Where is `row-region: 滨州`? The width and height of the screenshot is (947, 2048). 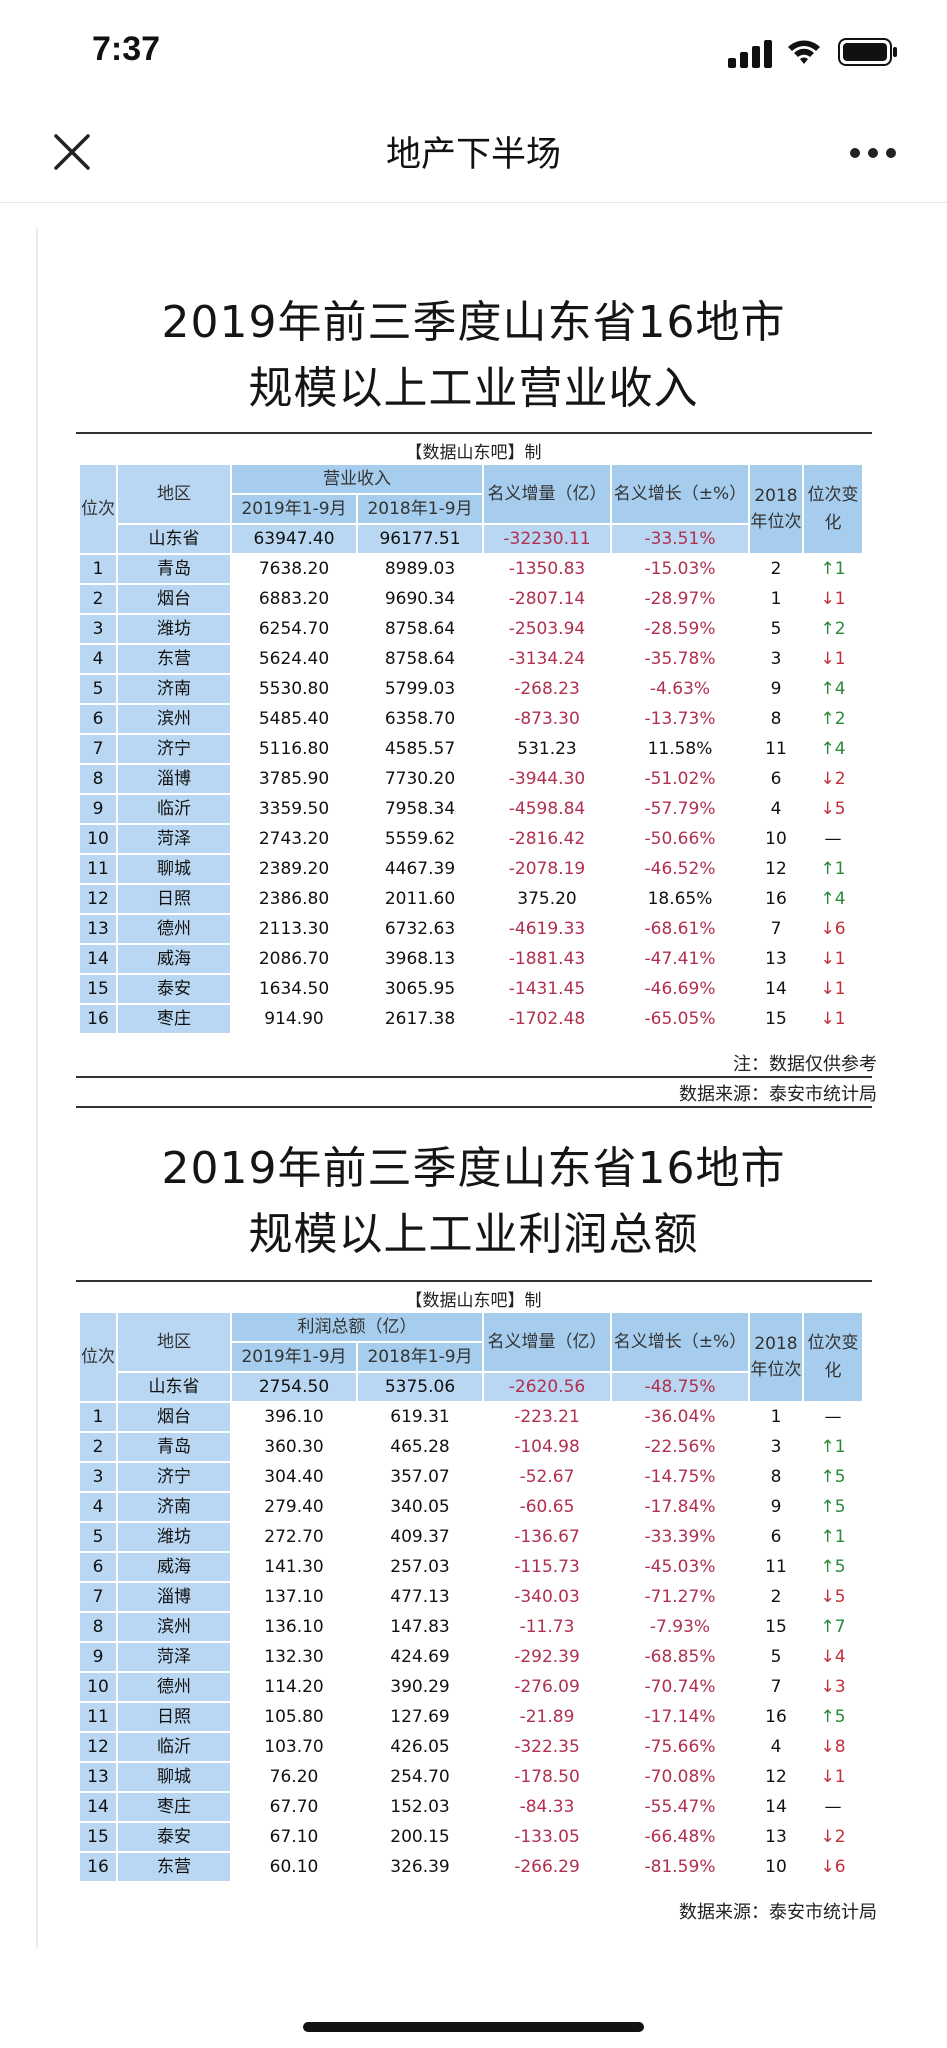
row-region: 滨州 is located at coordinates (174, 1627).